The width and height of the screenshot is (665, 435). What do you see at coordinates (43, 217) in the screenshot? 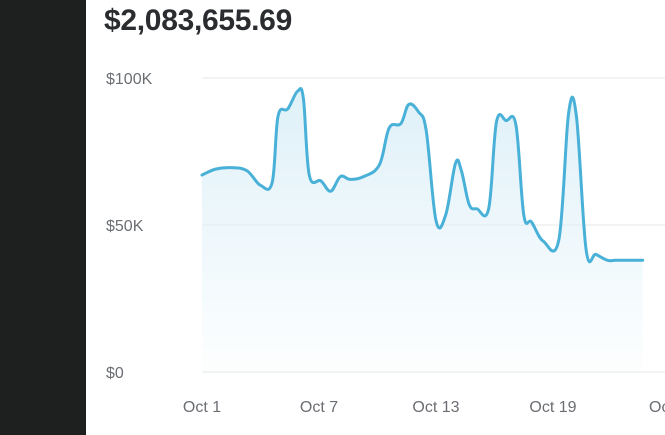
I see `sidebar` at bounding box center [43, 217].